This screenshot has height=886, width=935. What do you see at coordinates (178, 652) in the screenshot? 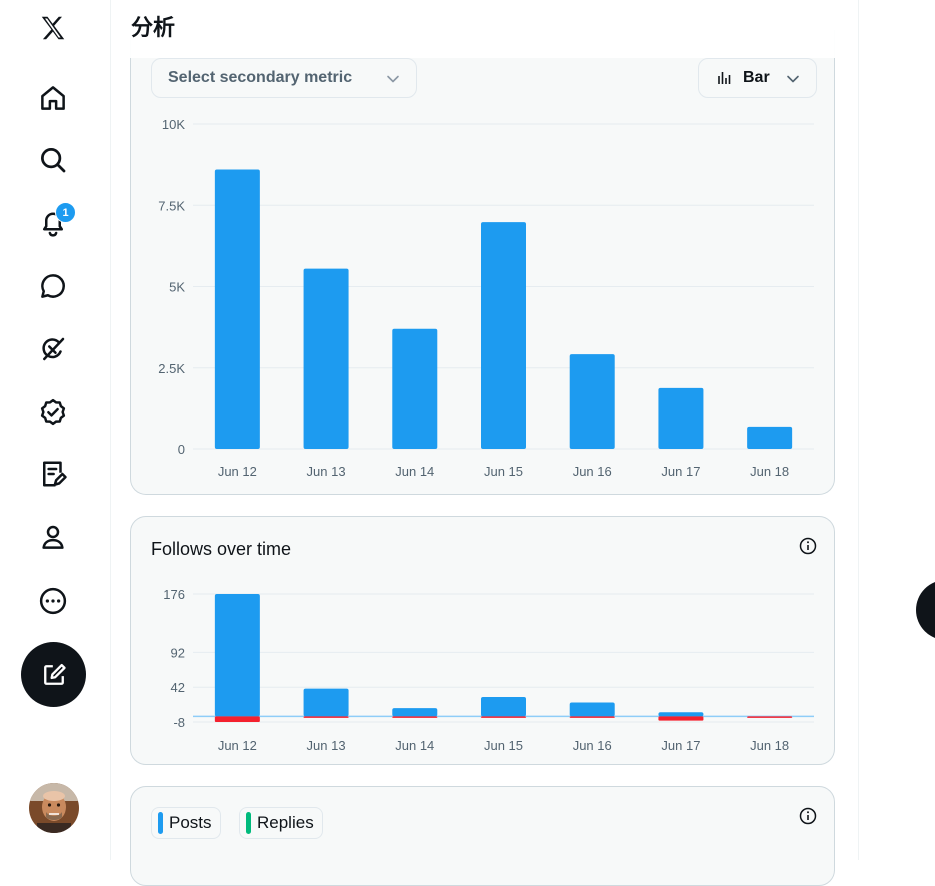
I see `y-tick-label: 92` at bounding box center [178, 652].